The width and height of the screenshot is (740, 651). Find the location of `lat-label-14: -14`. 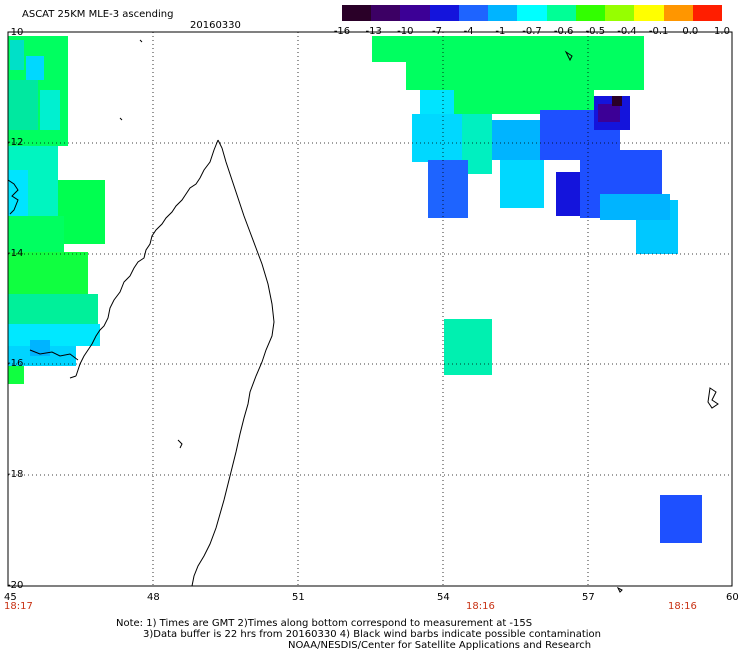

lat-label-14: -14 is located at coordinates (15, 253).